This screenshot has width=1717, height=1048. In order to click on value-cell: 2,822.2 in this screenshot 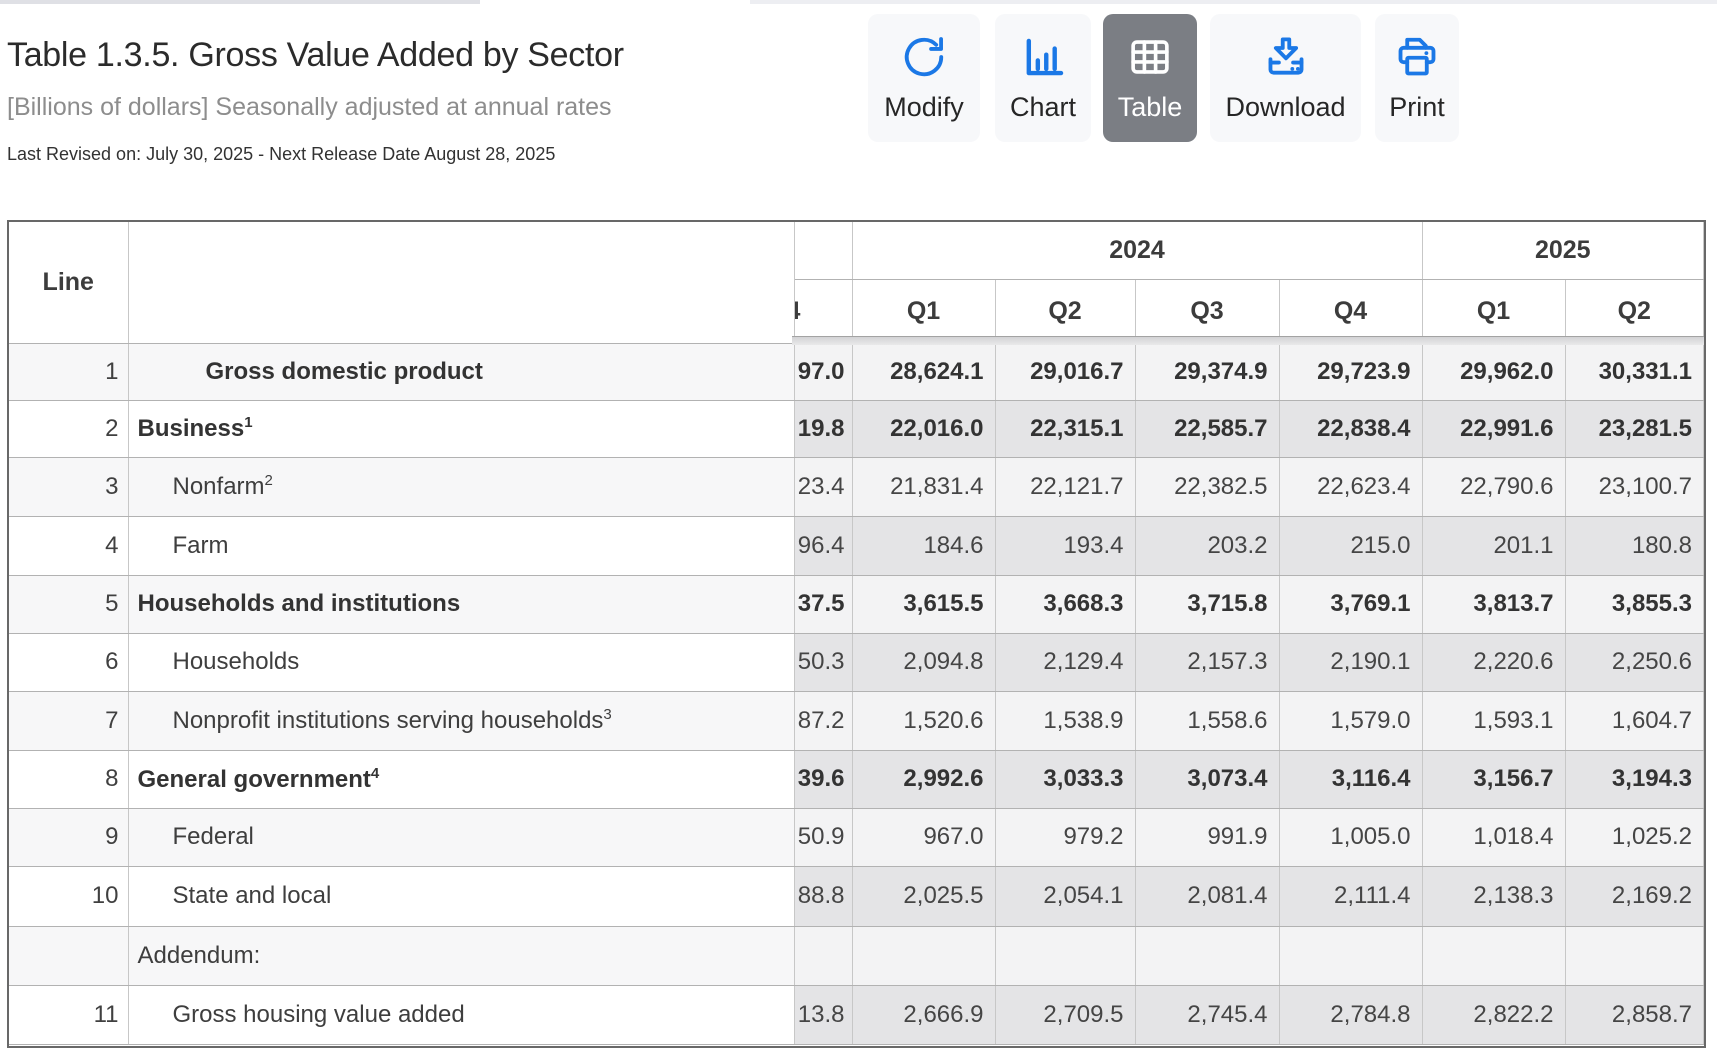, I will do `click(1494, 1015)`.